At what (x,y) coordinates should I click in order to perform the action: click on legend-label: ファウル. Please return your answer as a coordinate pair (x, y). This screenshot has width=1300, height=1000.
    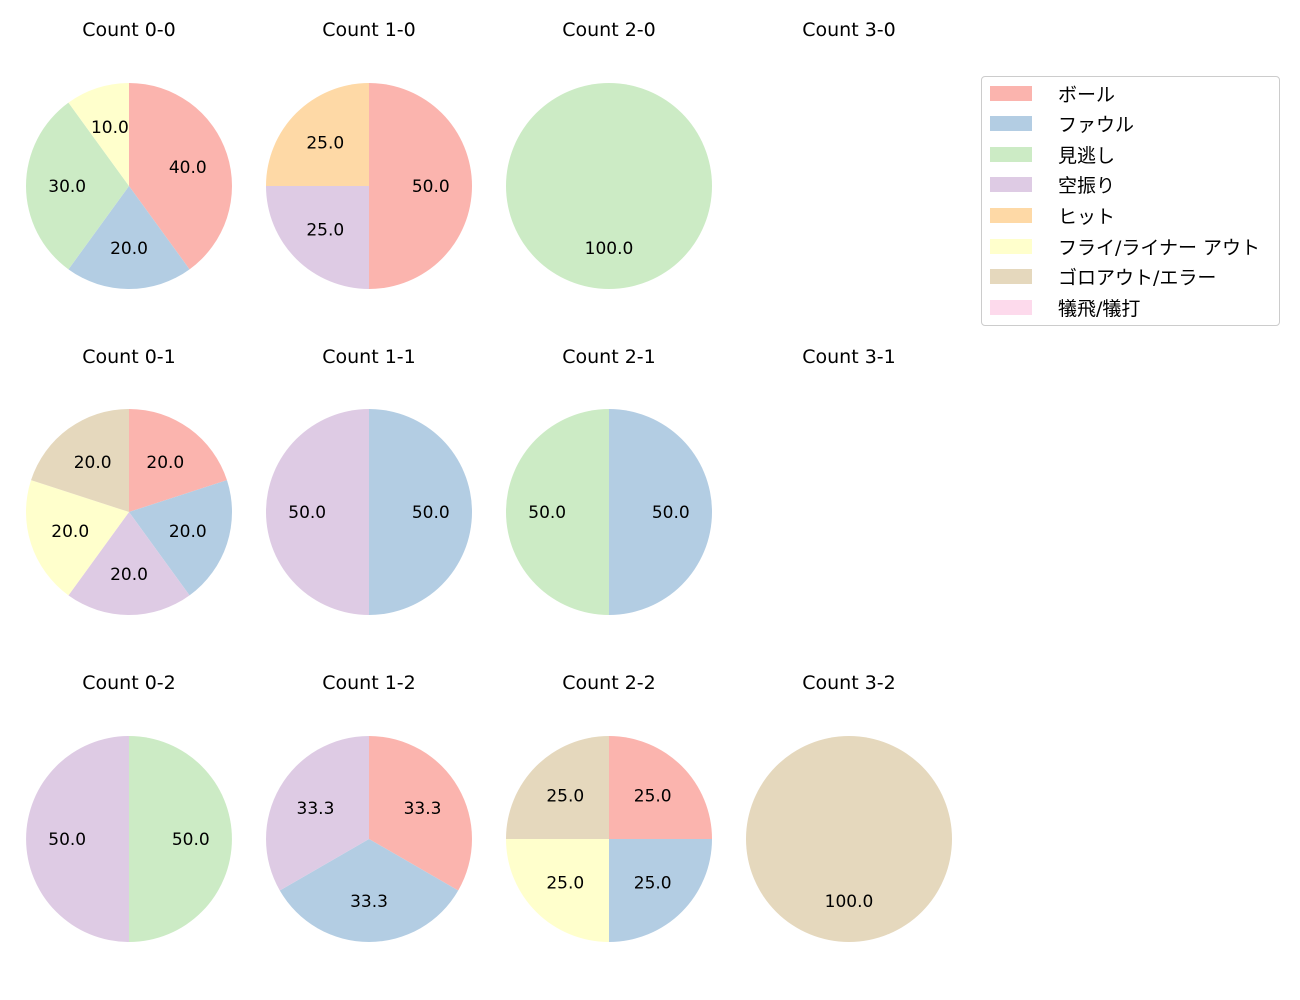
    Looking at the image, I should click on (1096, 125).